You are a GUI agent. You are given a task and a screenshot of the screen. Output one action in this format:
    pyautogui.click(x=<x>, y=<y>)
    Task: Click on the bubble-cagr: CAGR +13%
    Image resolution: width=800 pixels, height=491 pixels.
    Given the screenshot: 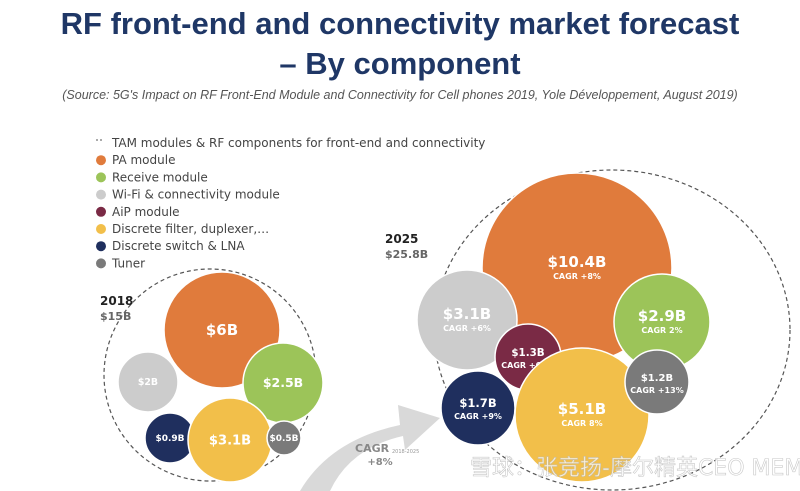 What is the action you would take?
    pyautogui.click(x=656, y=390)
    